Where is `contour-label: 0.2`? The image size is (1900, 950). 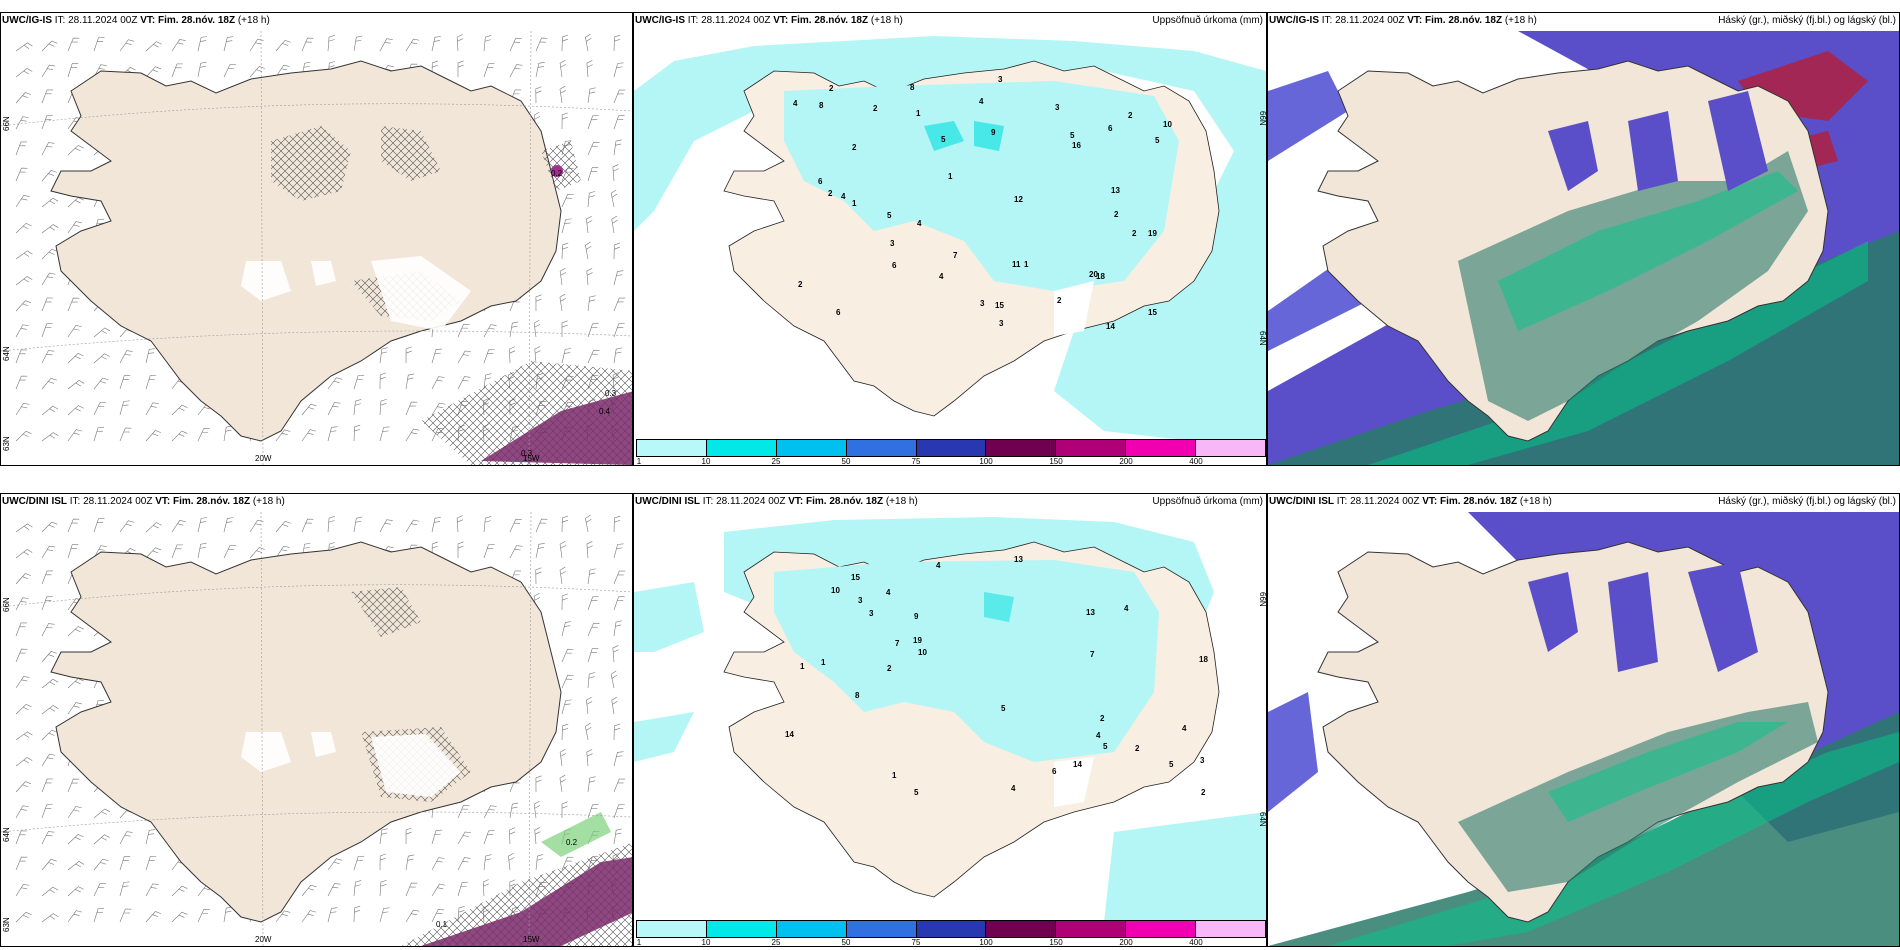 contour-label: 0.2 is located at coordinates (572, 842).